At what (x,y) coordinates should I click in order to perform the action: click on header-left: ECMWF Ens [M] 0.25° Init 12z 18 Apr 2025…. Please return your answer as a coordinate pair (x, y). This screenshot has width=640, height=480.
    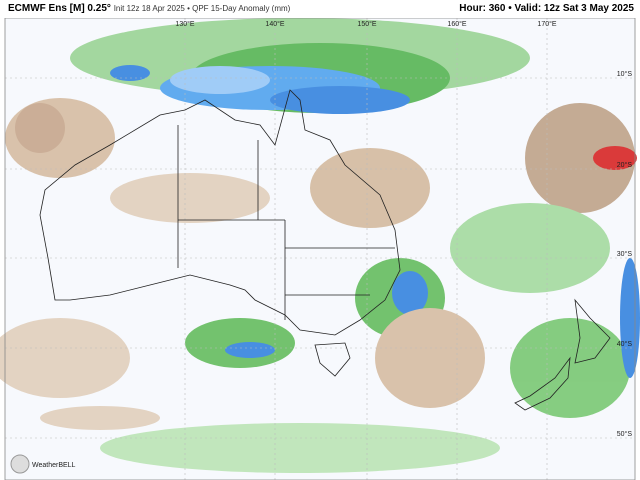
    Looking at the image, I should click on (149, 9).